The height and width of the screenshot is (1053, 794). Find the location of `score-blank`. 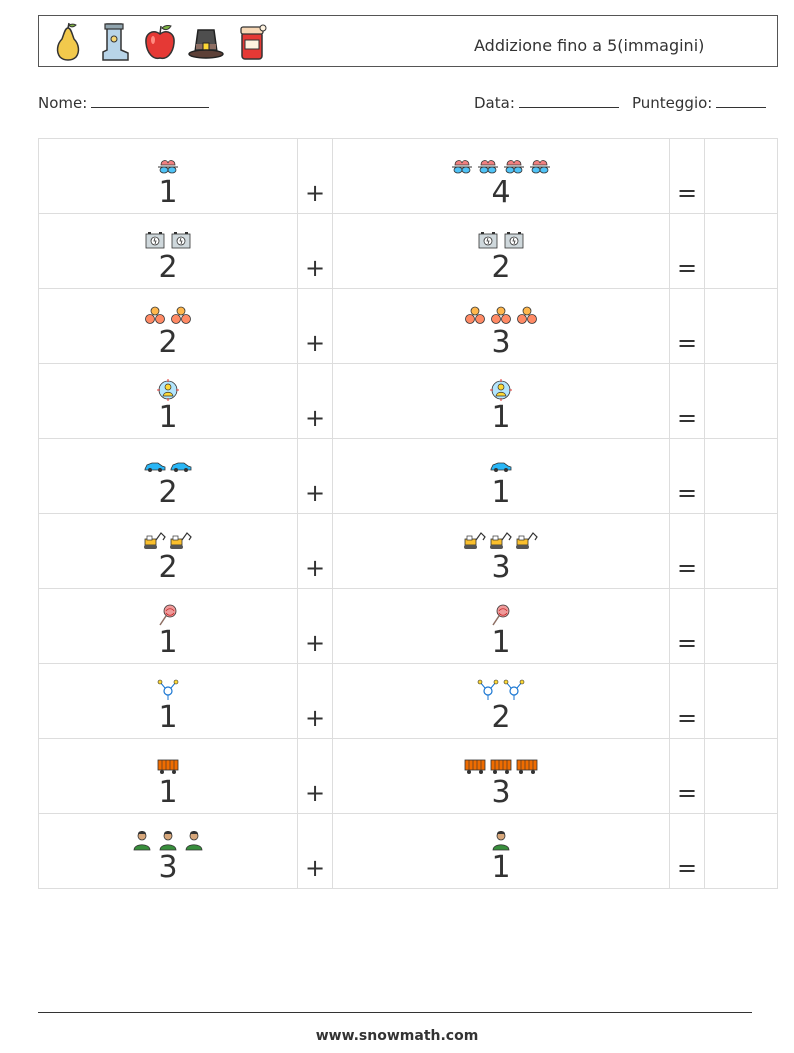

score-blank is located at coordinates (741, 100).